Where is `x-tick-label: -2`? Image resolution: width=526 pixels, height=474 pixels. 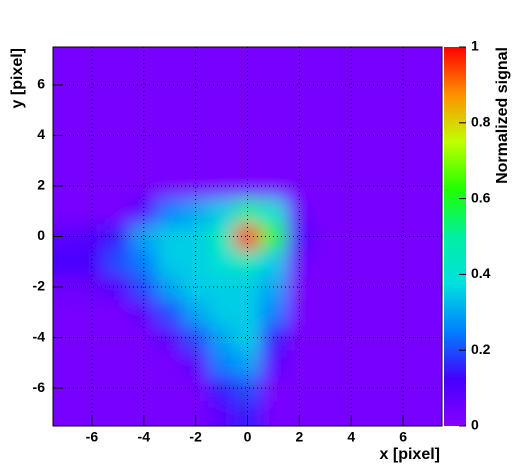
x-tick-label: -2 is located at coordinates (195, 437).